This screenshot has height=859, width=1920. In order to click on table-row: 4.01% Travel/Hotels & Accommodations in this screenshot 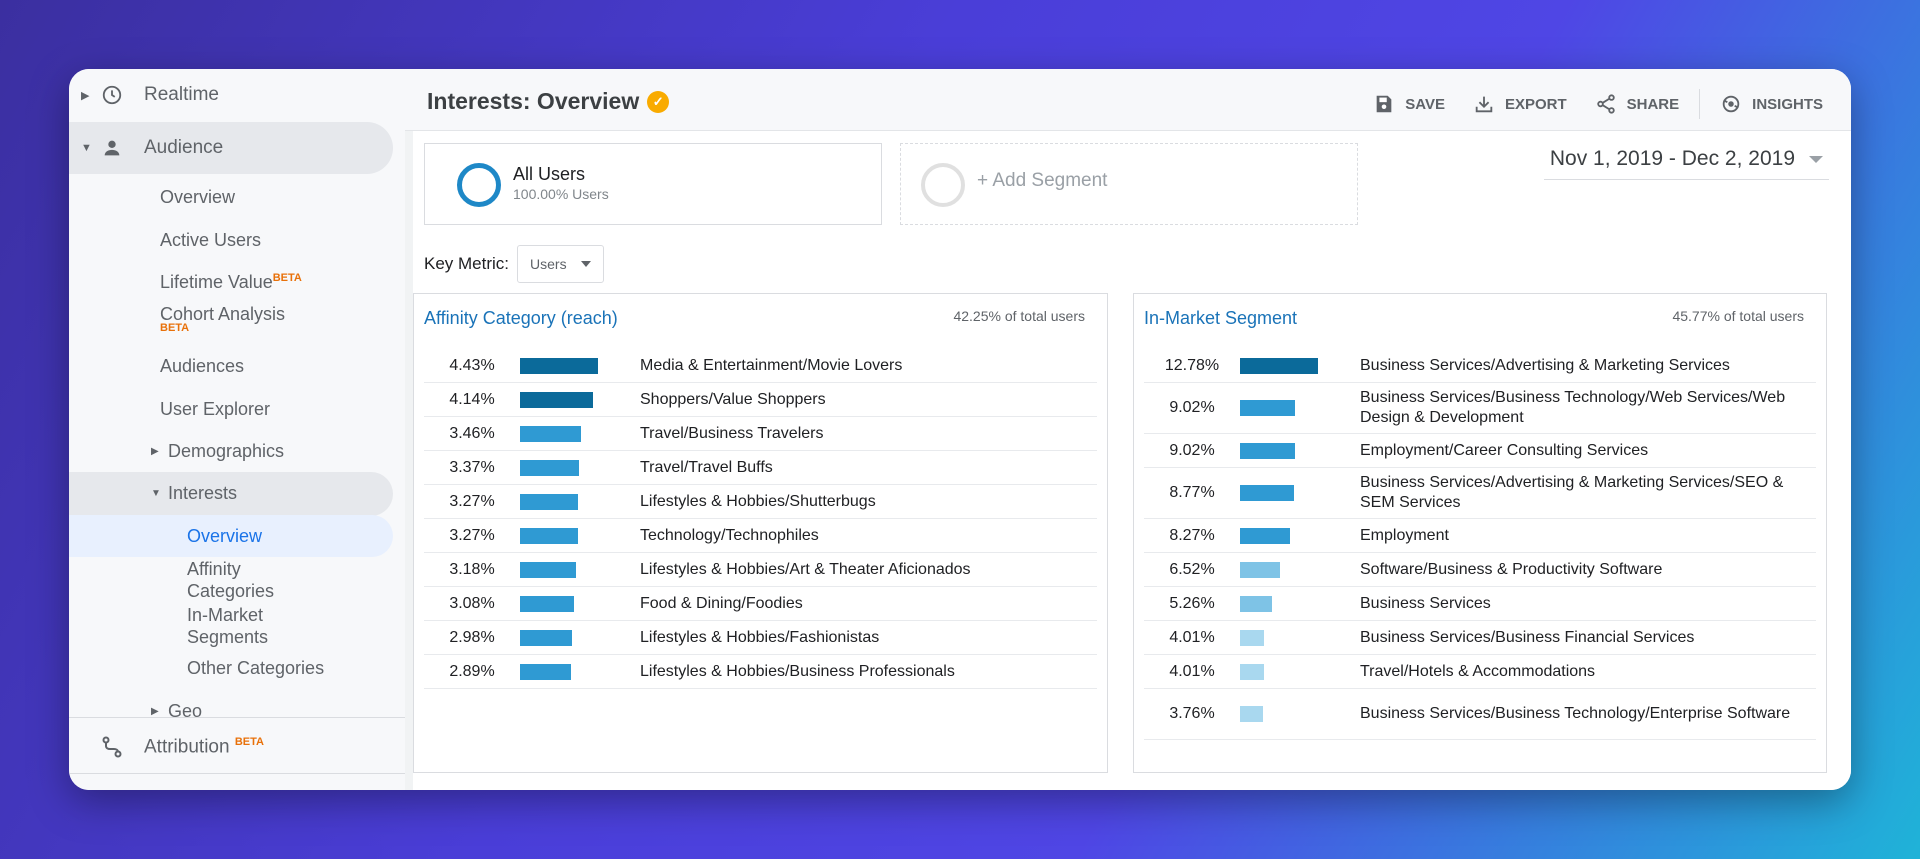, I will do `click(1480, 672)`.